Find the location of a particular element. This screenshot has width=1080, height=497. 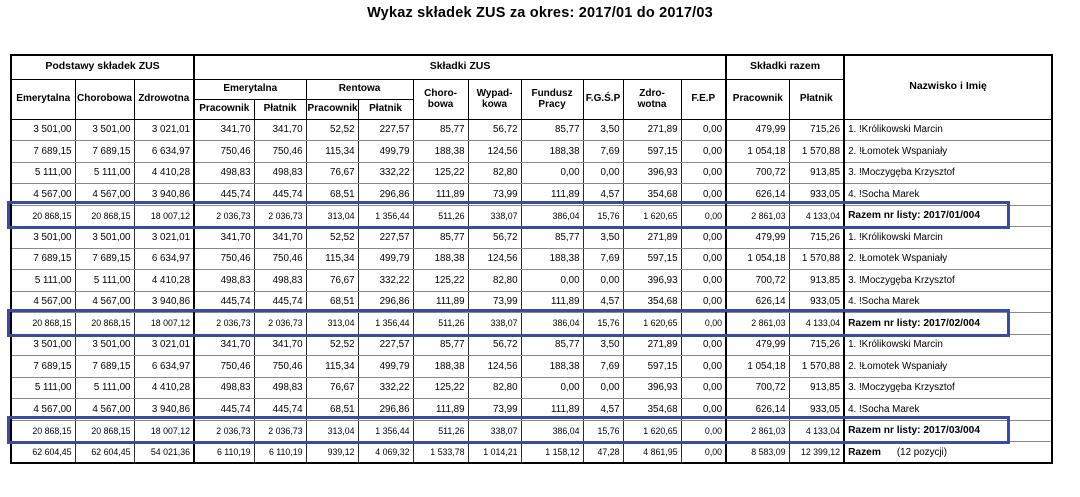

value-cell: 1 620,65 is located at coordinates (652, 215).